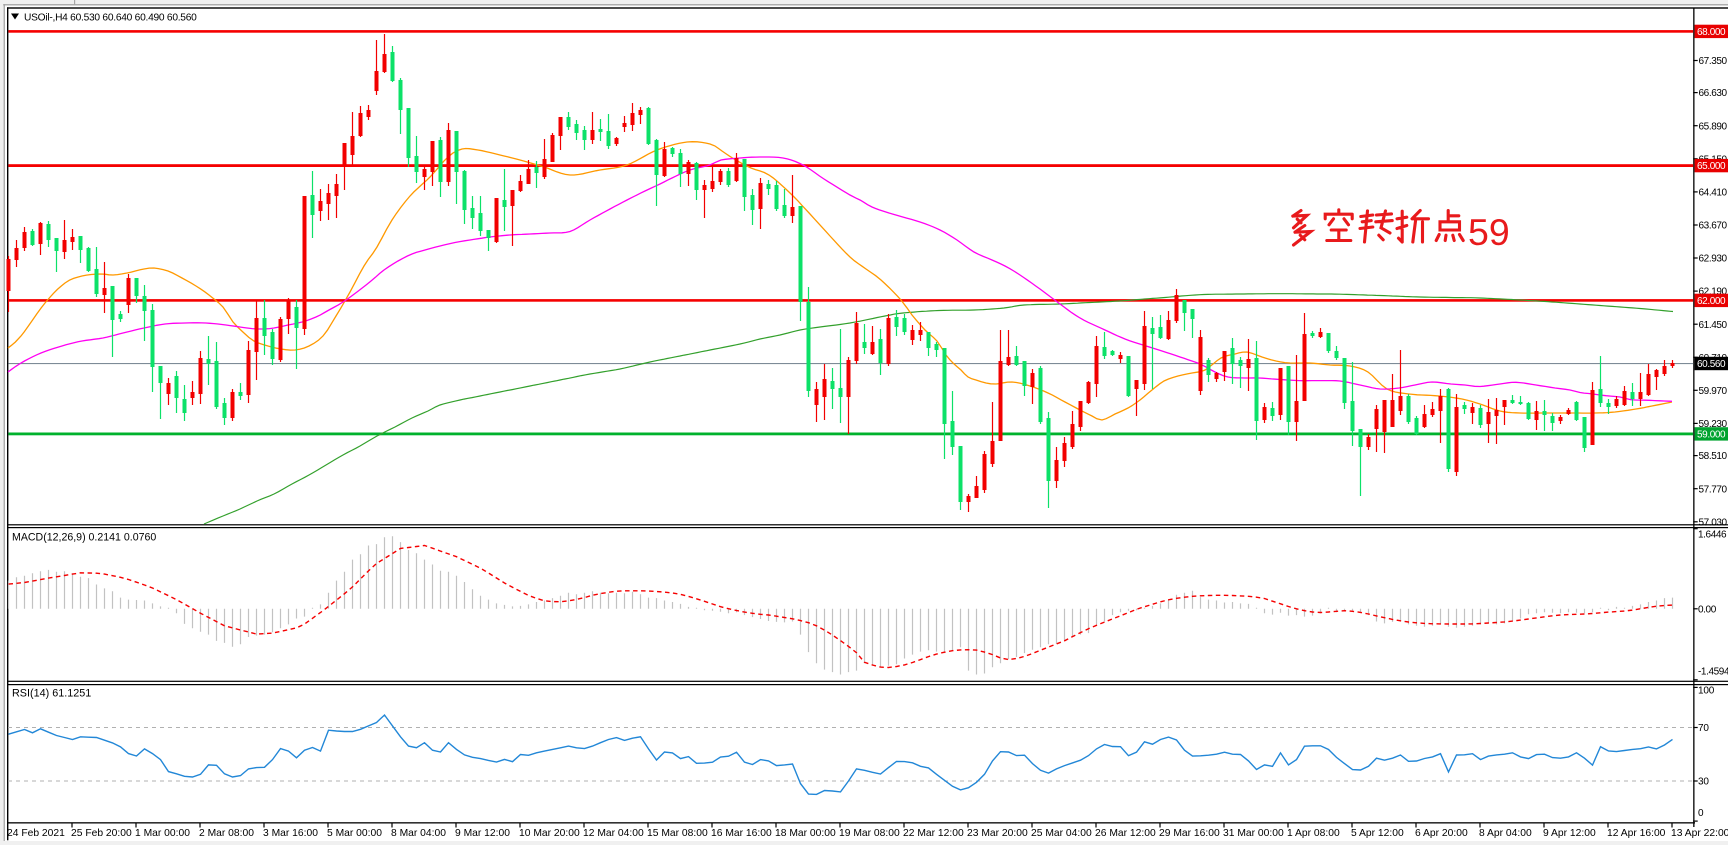 The width and height of the screenshot is (1728, 845). I want to click on svg-text: 9 Apr 12:00, so click(1569, 833).